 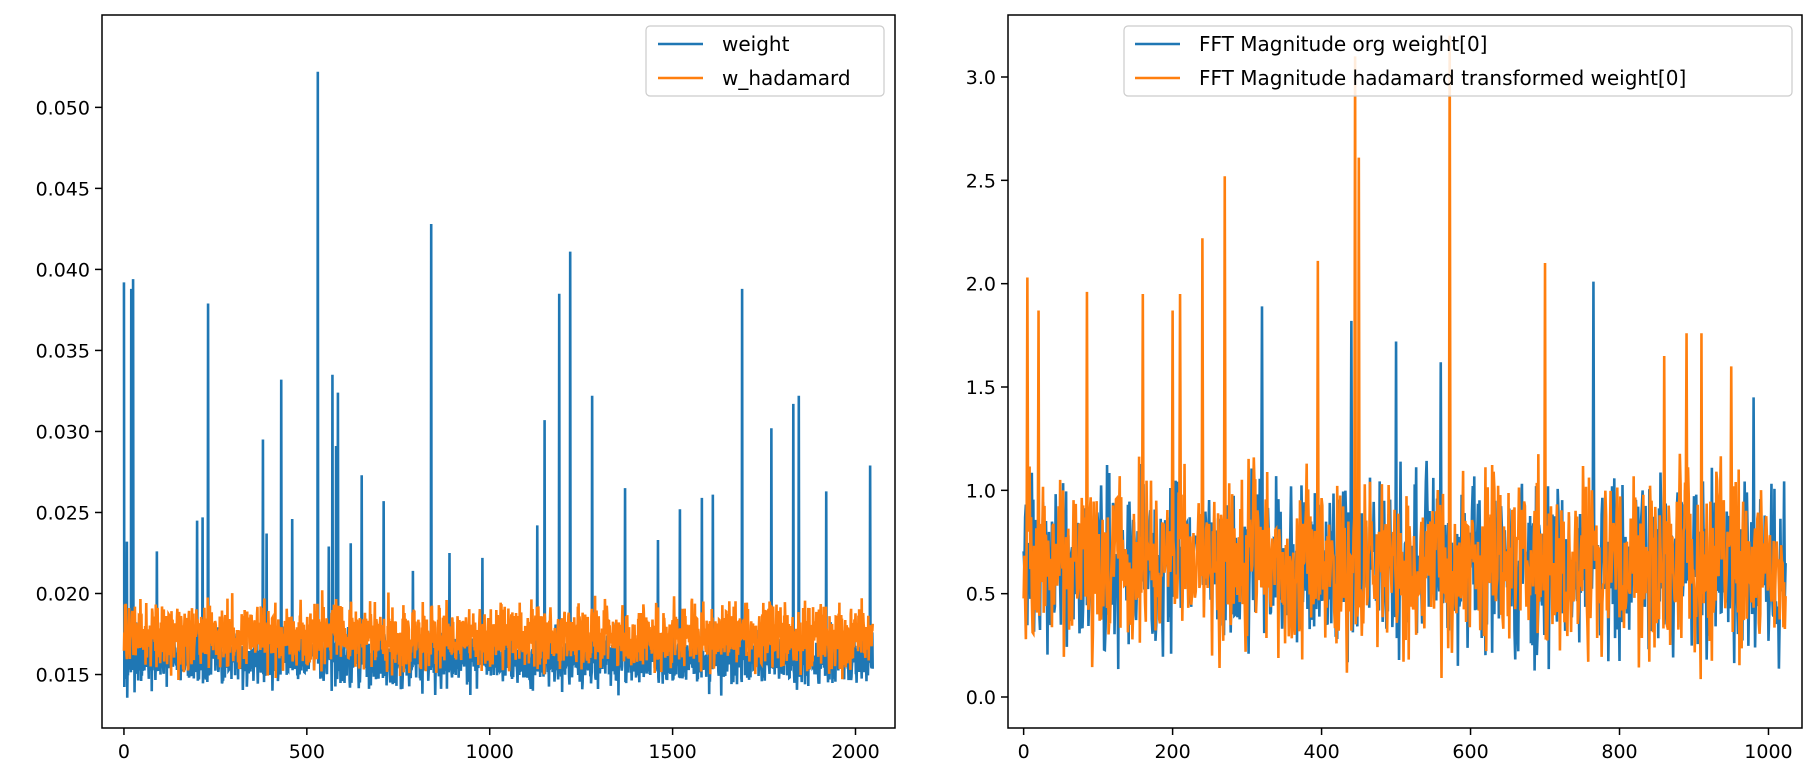 I want to click on y-tick-label: 0.050, so click(x=63, y=108).